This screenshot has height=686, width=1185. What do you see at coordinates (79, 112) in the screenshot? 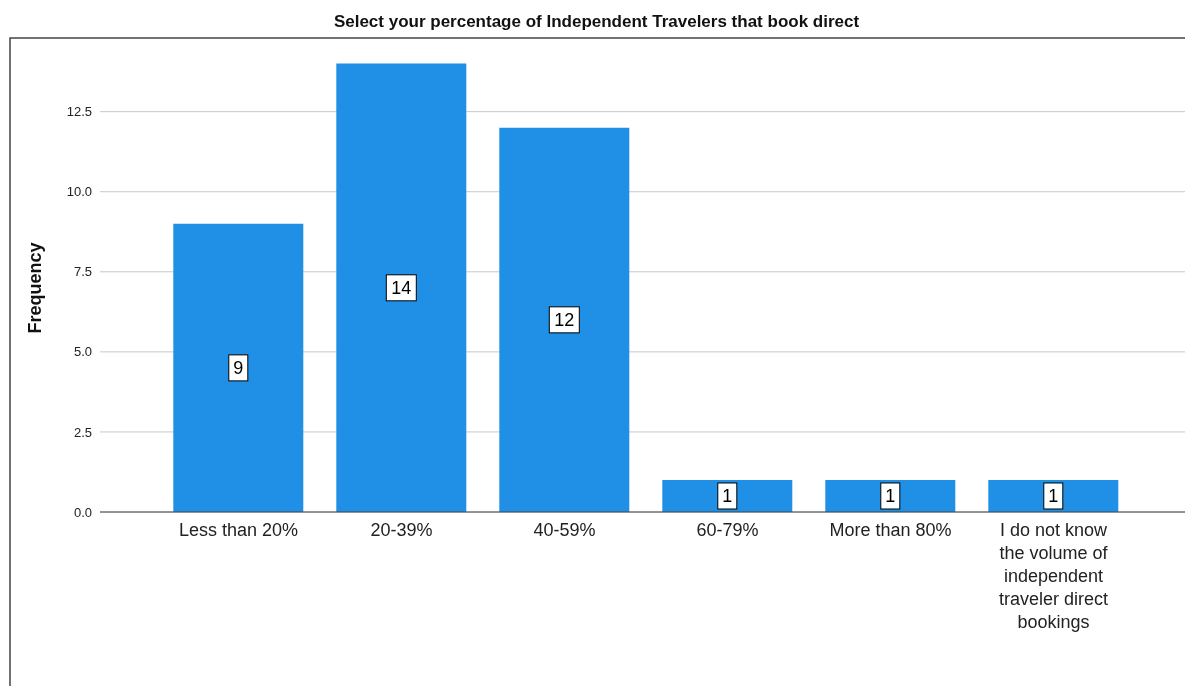
I see `y-tick-label: 12.5` at bounding box center [79, 112].